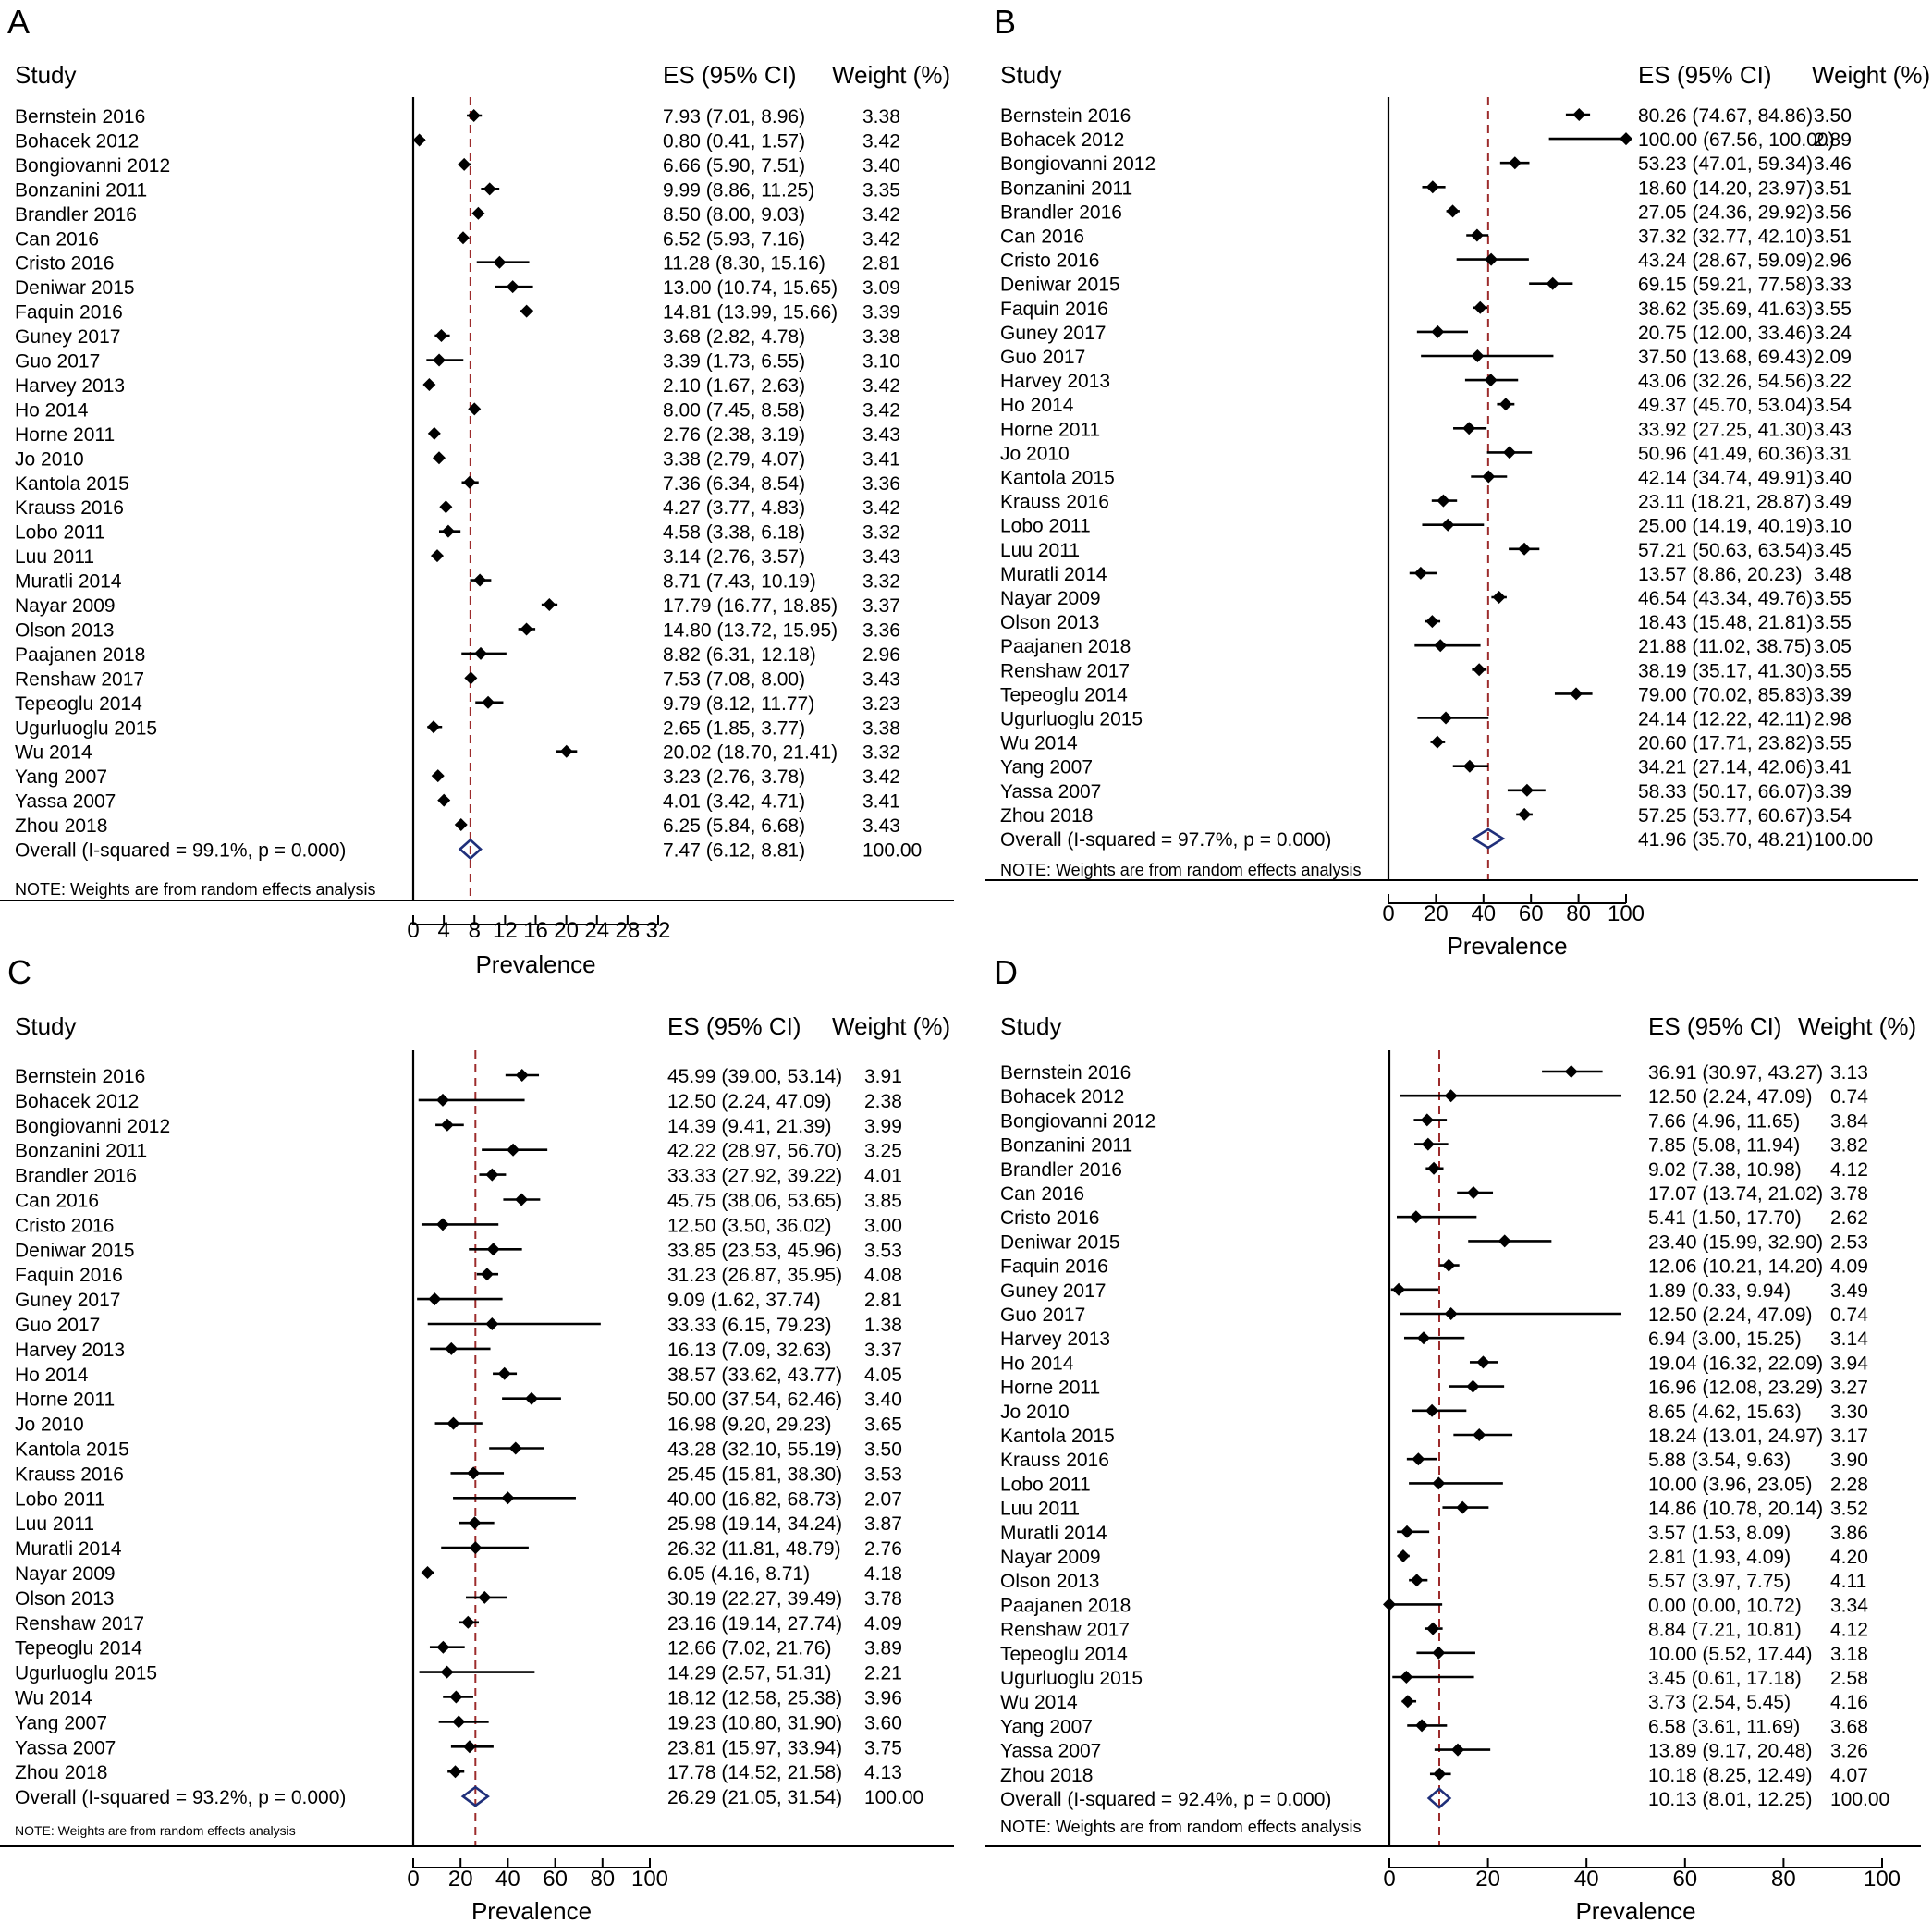 The height and width of the screenshot is (1923, 1932). Describe the element at coordinates (457, 337) in the screenshot. I see `study-row: Guney 2017 3.68 (2.82, 4.78) 3.38` at that location.